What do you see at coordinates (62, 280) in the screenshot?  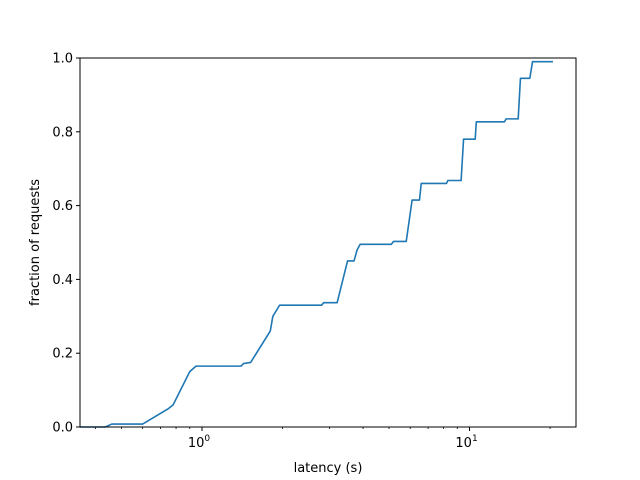 I see `y-tick-label: 0.4` at bounding box center [62, 280].